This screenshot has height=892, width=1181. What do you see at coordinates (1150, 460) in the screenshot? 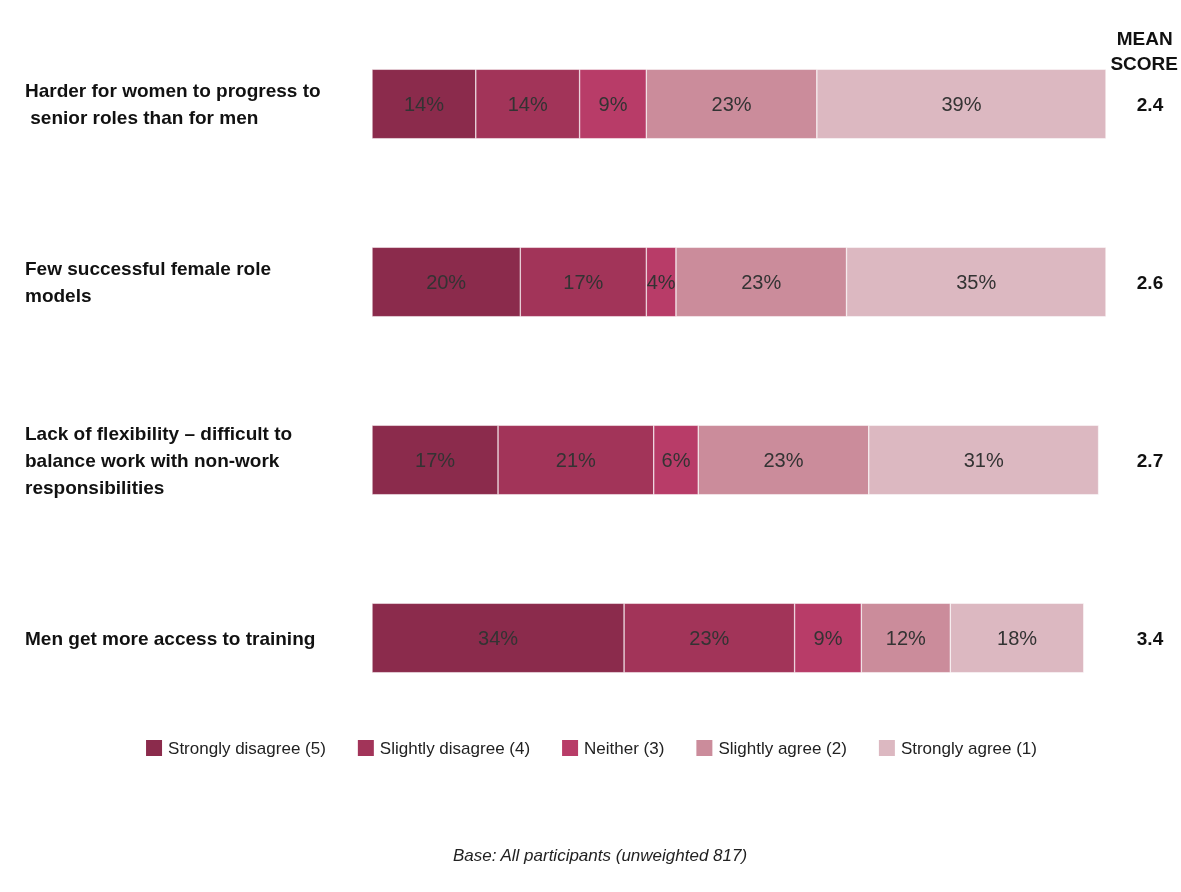
I see `text: 2.7` at bounding box center [1150, 460].